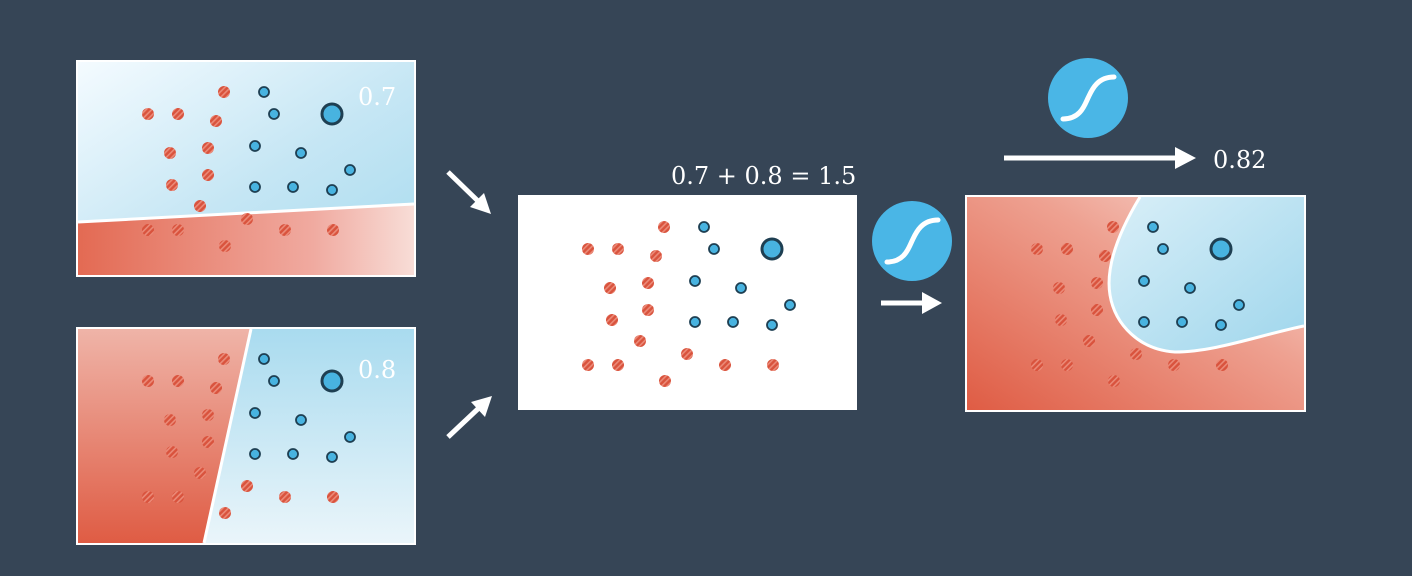 This screenshot has height=576, width=1412. I want to click on result-boundary, so click(1205, 275).